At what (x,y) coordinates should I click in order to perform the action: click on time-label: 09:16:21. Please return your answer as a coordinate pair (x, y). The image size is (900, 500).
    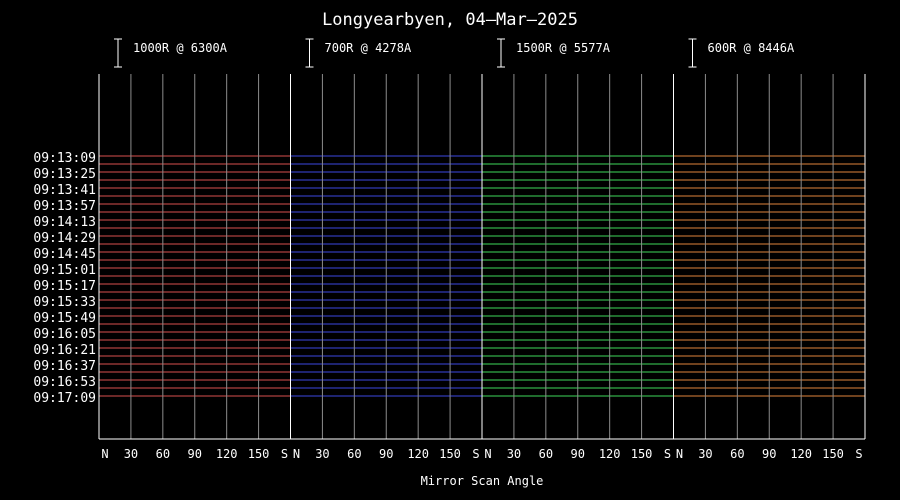
    Looking at the image, I should click on (64, 350).